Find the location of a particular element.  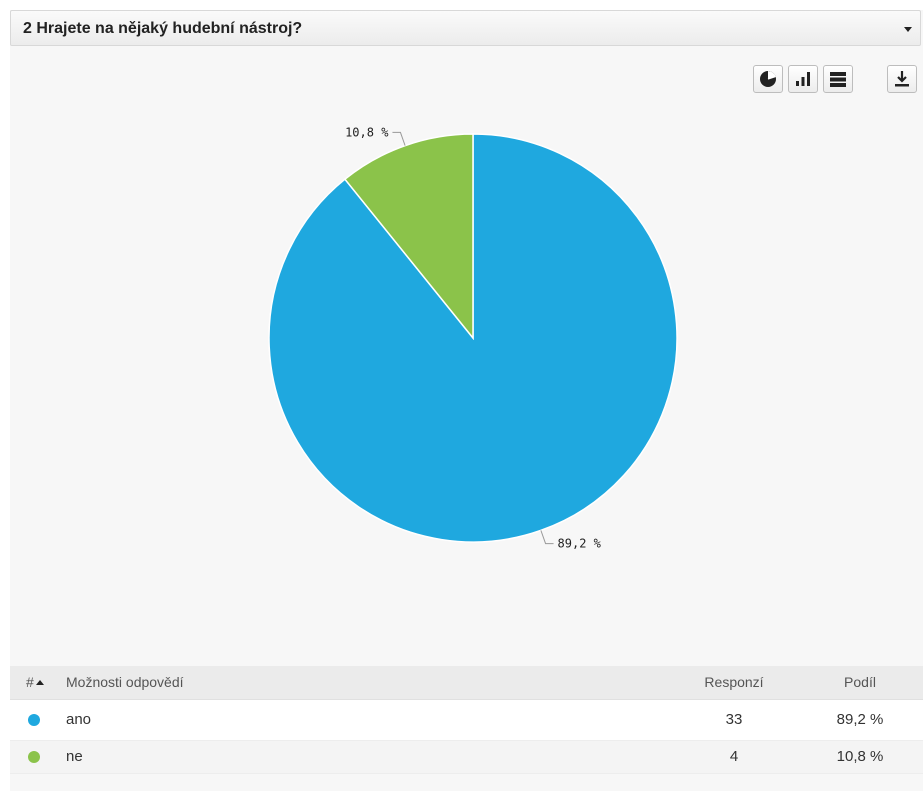

table-header: # Možnosti odpovědí Responzí Podíl is located at coordinates (466, 683).